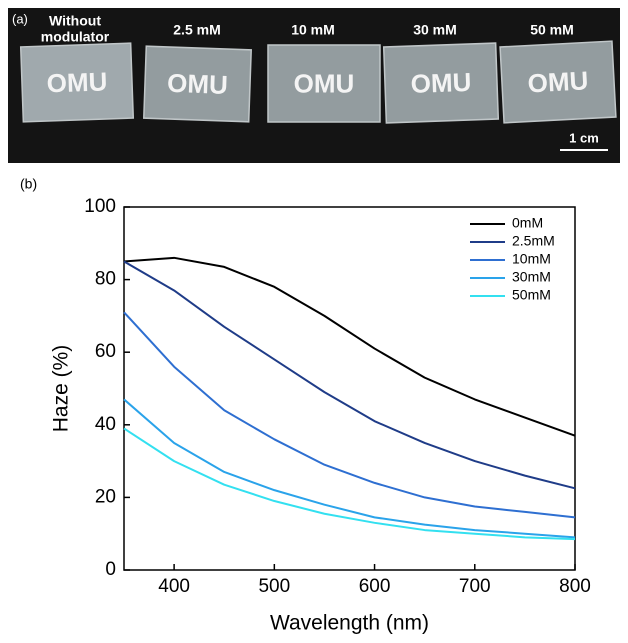  Describe the element at coordinates (105, 351) in the screenshot. I see `y-tick-label: 60` at that location.